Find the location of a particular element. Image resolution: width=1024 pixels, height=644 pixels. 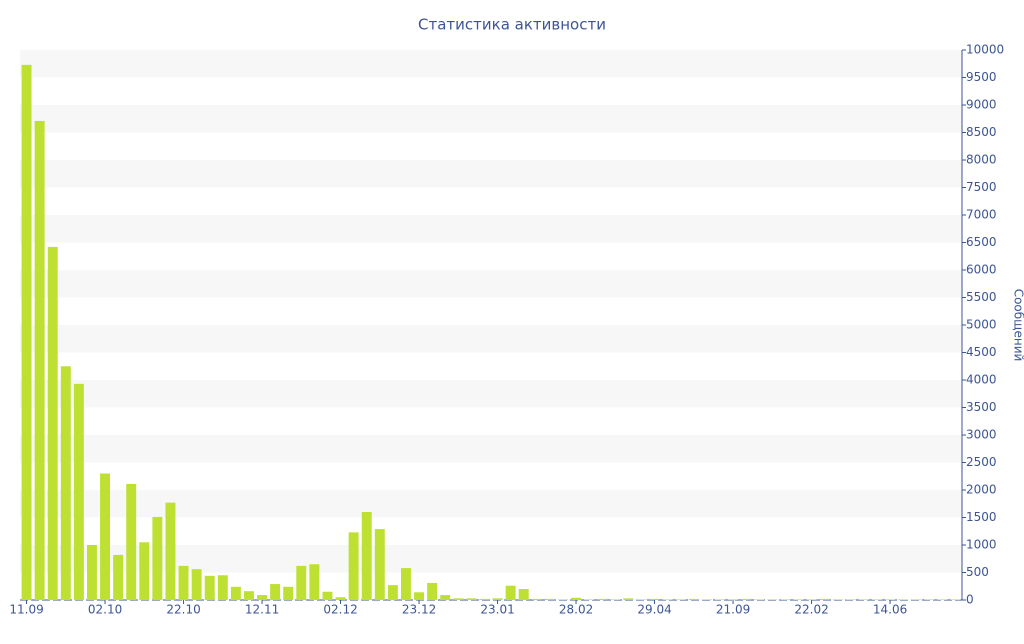

x-tick-label: 11.09 is located at coordinates (26, 610).